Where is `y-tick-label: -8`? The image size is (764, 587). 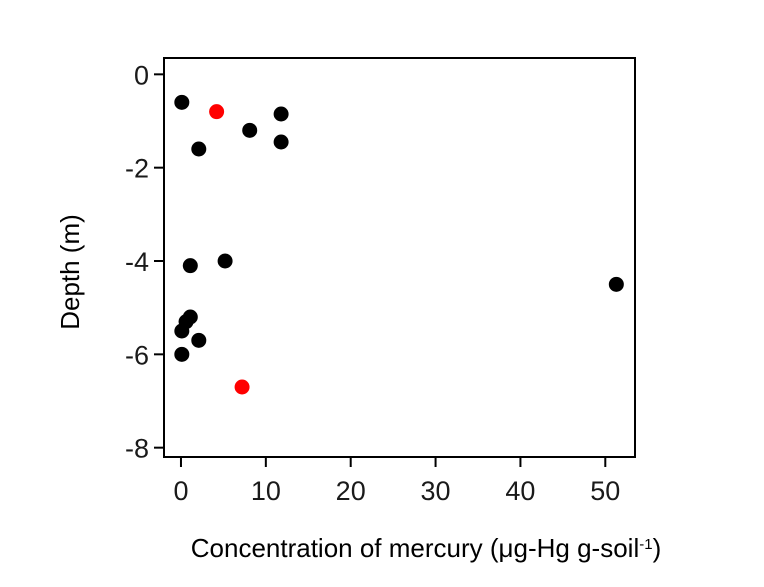
y-tick-label: -8 is located at coordinates (137, 449).